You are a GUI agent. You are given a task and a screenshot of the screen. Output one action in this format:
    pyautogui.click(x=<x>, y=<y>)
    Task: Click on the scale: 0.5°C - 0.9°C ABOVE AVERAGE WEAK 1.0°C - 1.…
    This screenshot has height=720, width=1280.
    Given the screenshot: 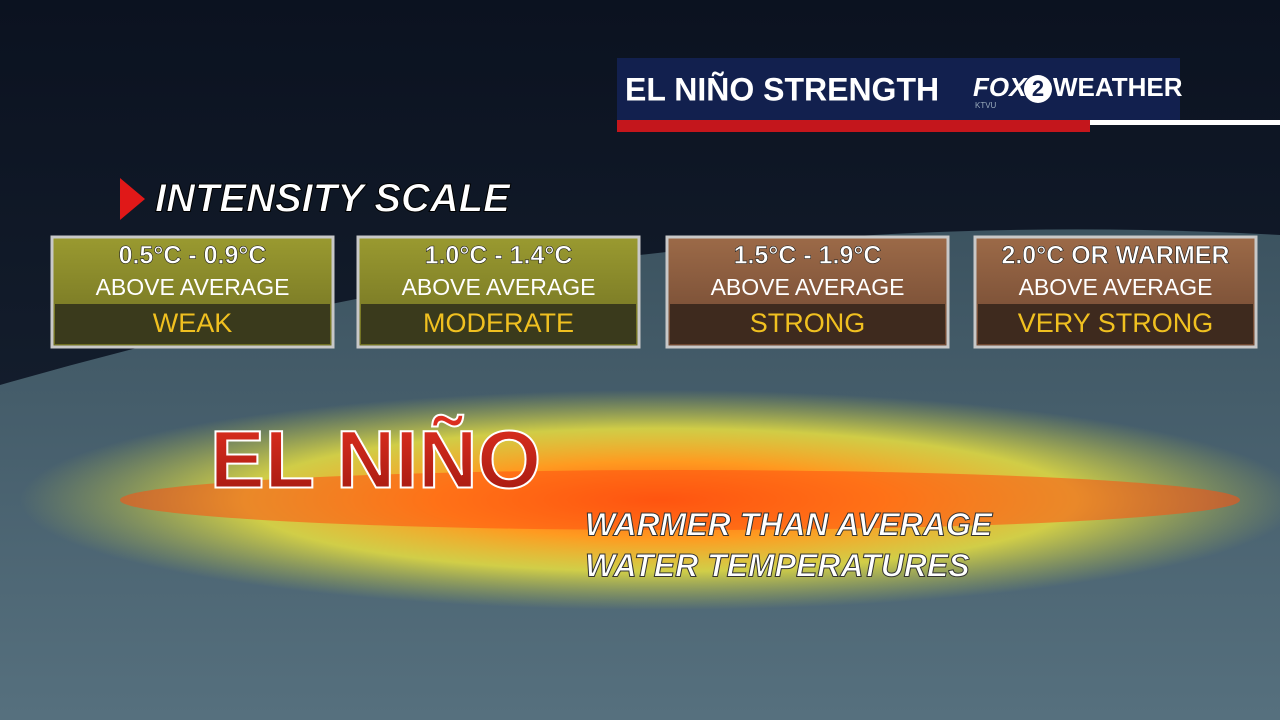 What is the action you would take?
    pyautogui.click(x=654, y=292)
    